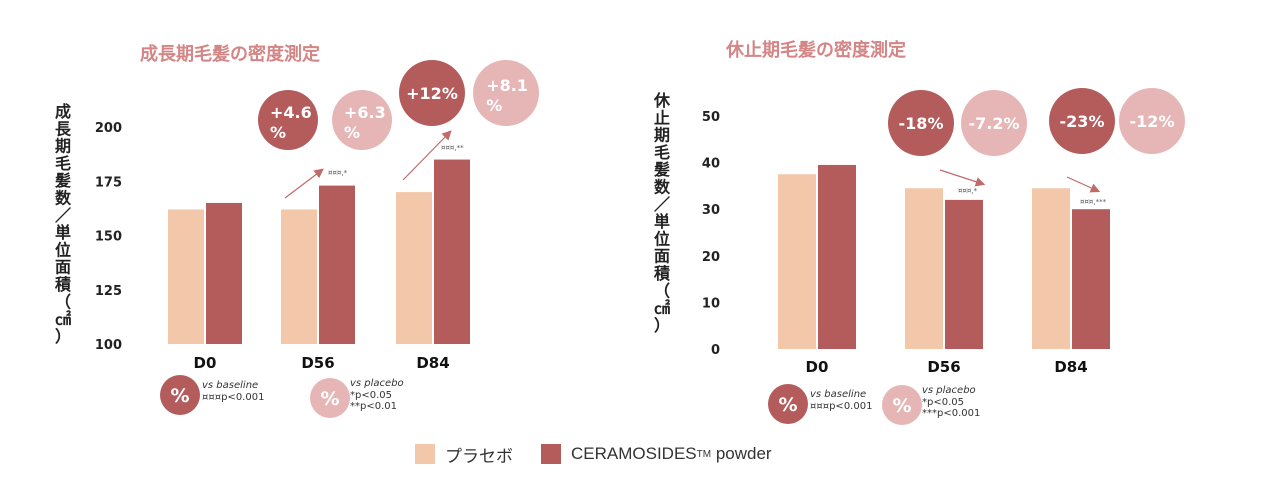  Describe the element at coordinates (943, 402) in the screenshot. I see `chart2-note-placebo-line-0: *p<0.05` at that location.